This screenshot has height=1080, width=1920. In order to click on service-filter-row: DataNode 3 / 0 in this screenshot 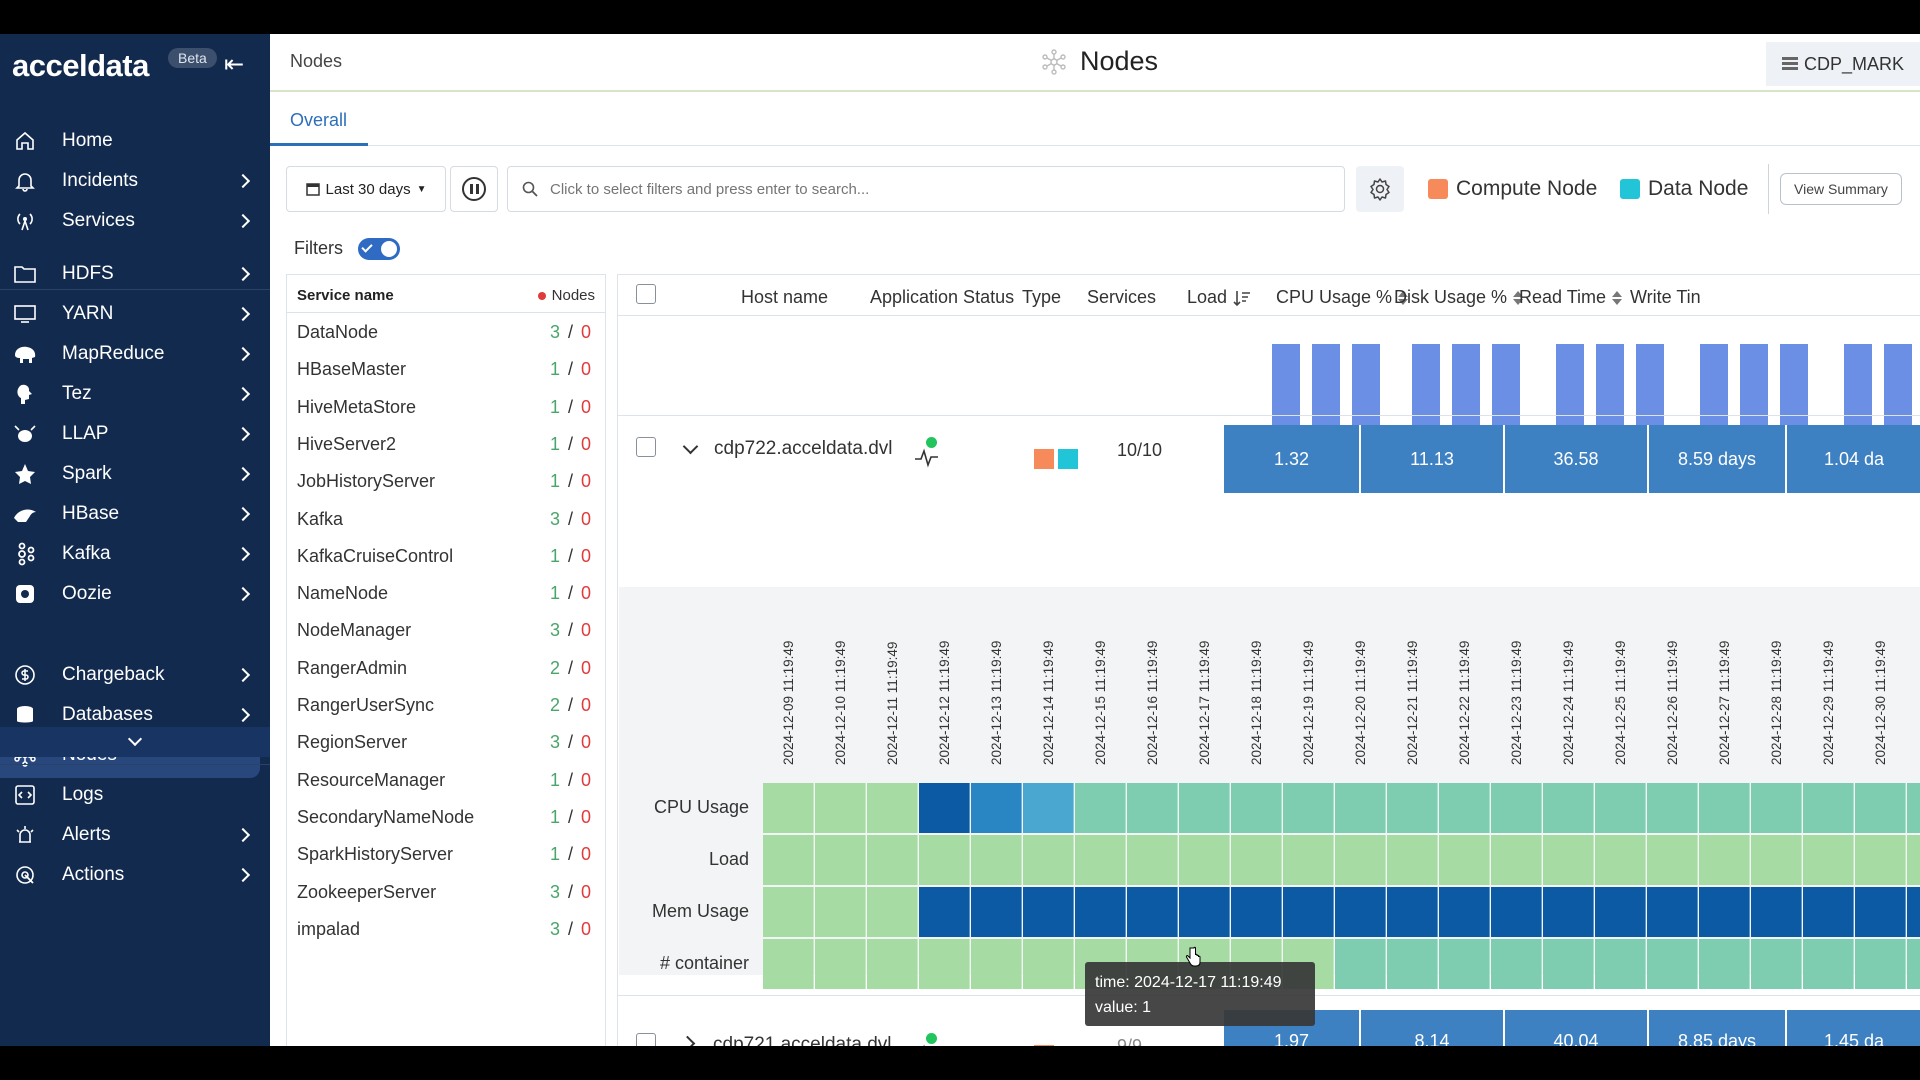, I will do `click(446, 331)`.